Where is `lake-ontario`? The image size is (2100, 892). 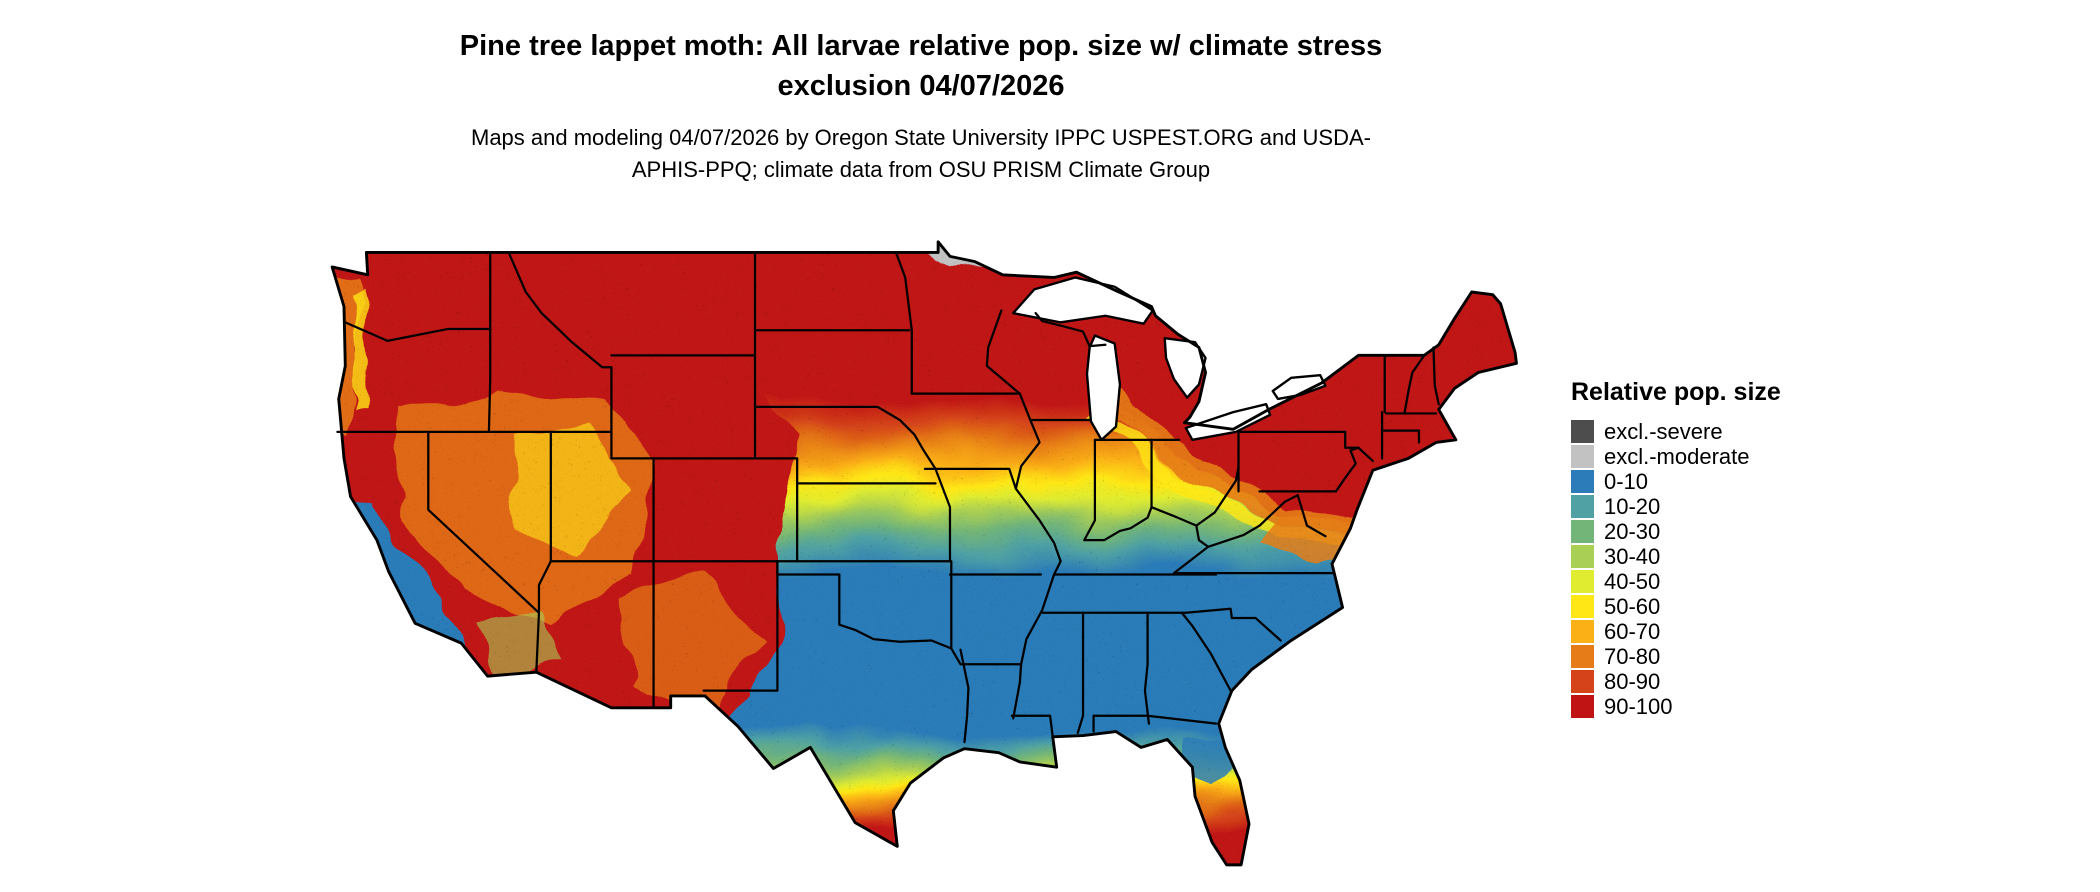
lake-ontario is located at coordinates (1299, 387).